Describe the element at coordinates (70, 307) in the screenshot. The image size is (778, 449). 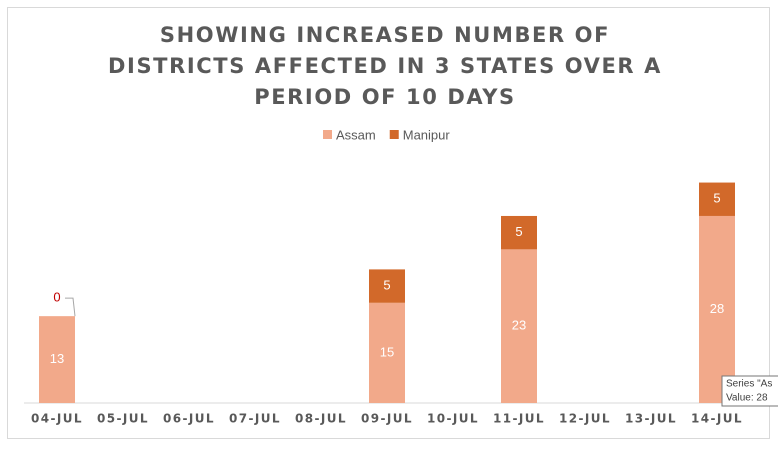
I see `label-callout` at that location.